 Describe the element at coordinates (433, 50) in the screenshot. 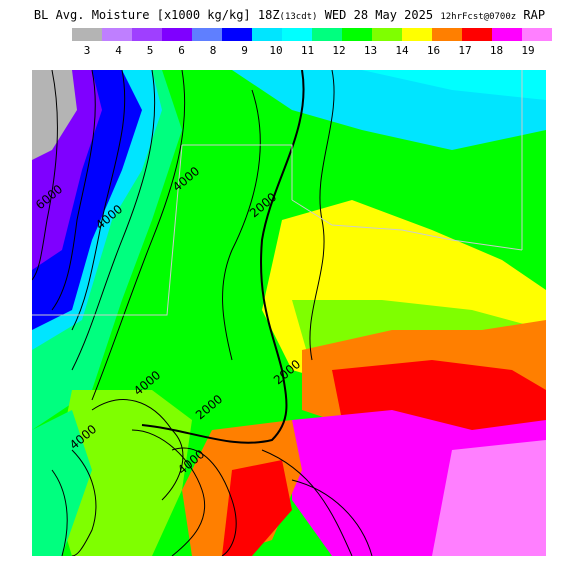

I see `legend-tick-label: 16` at that location.